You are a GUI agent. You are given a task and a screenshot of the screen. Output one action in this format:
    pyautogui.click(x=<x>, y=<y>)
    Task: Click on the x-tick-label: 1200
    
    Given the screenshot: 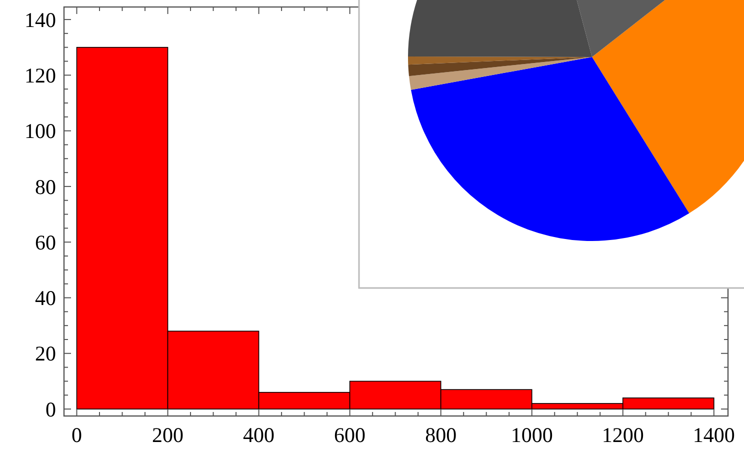 What is the action you would take?
    pyautogui.click(x=623, y=435)
    